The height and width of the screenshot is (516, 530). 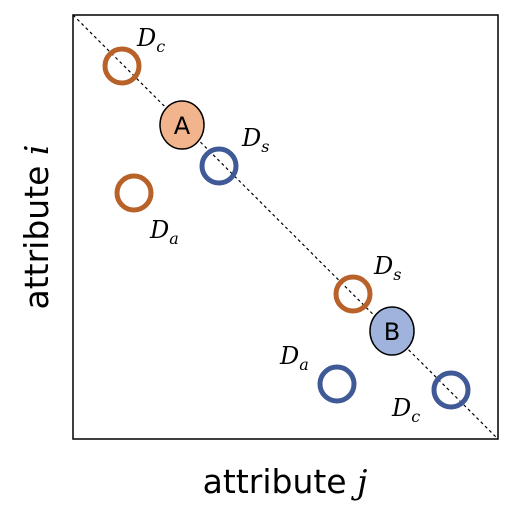 I want to click on entity-b-letter: B, so click(x=392, y=332).